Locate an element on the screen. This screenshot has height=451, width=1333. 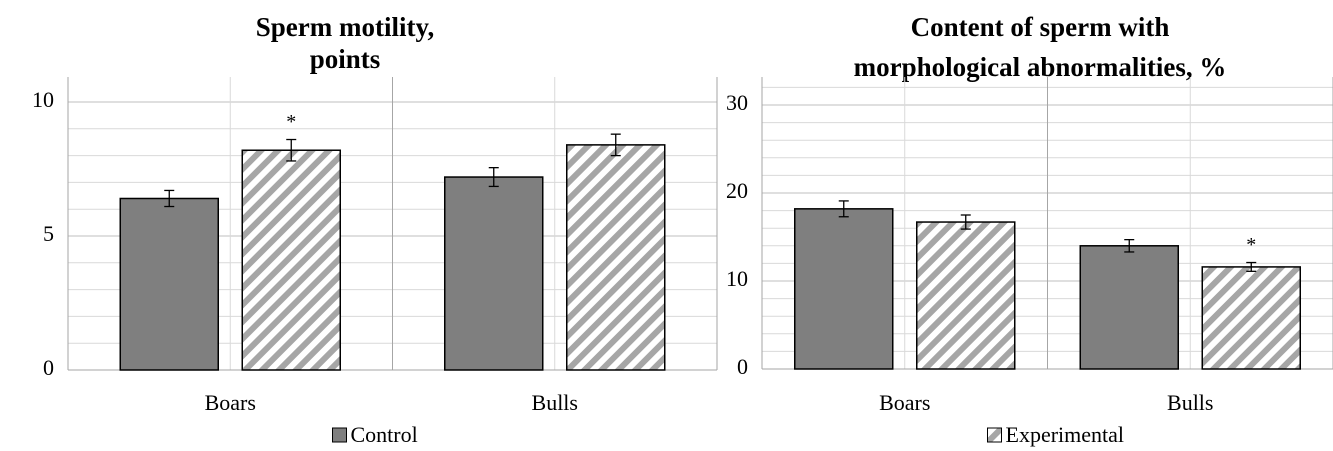
chart-title: Sperm motility, is located at coordinates (345, 27).